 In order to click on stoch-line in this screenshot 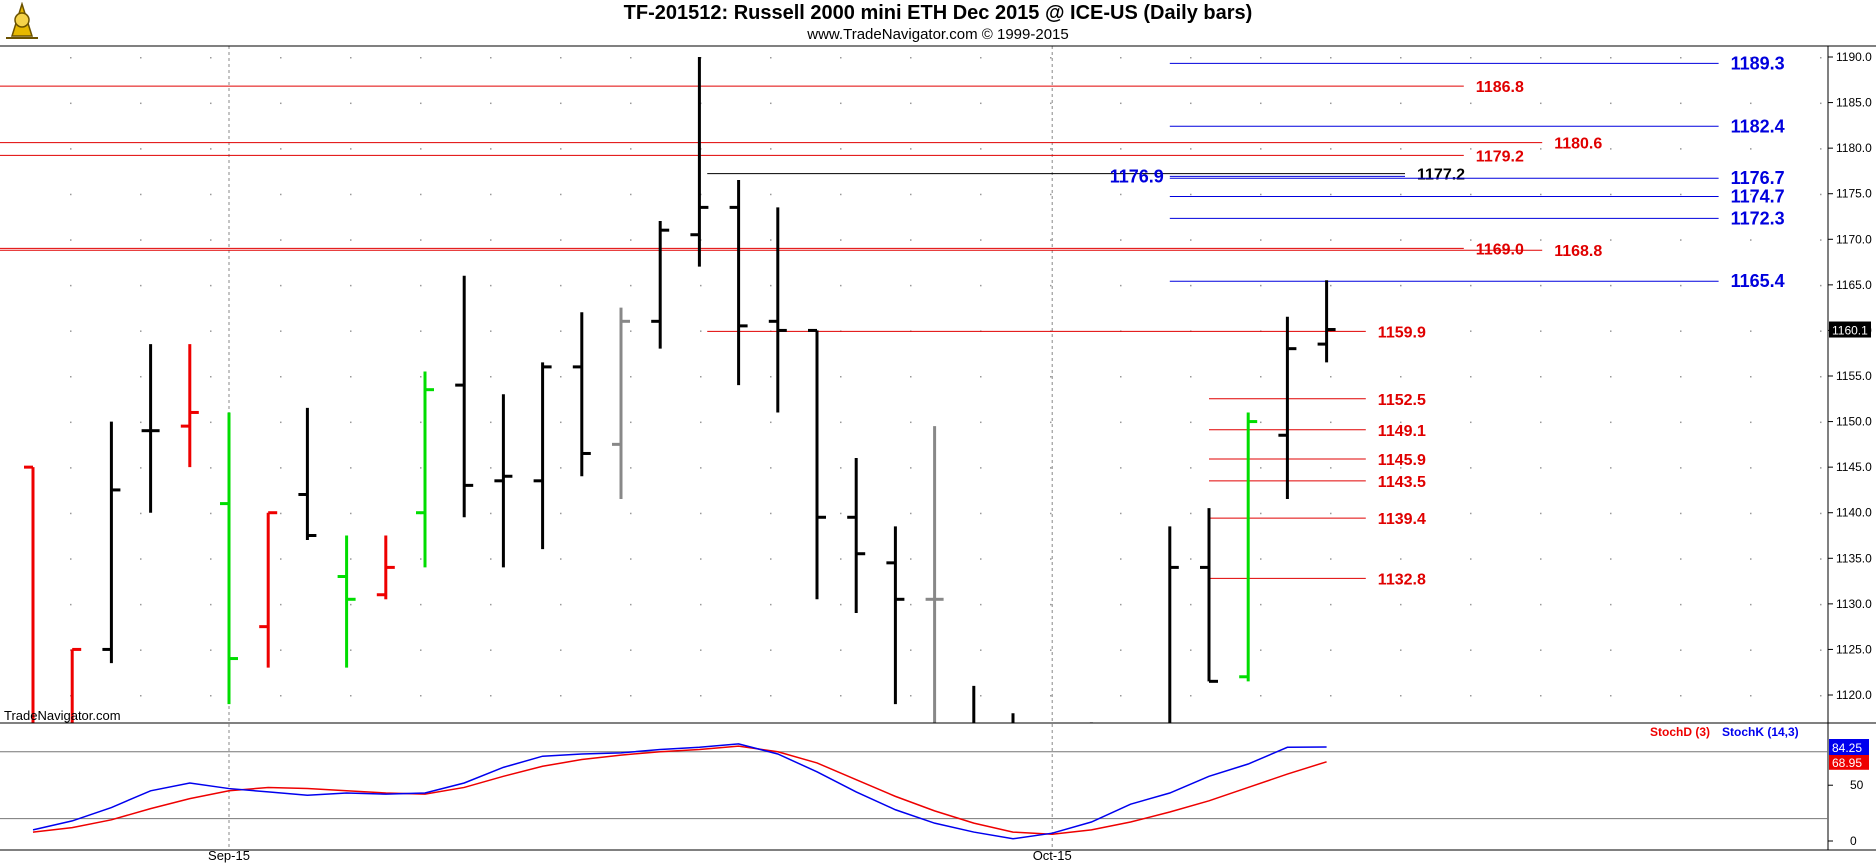, I will do `click(679, 790)`.